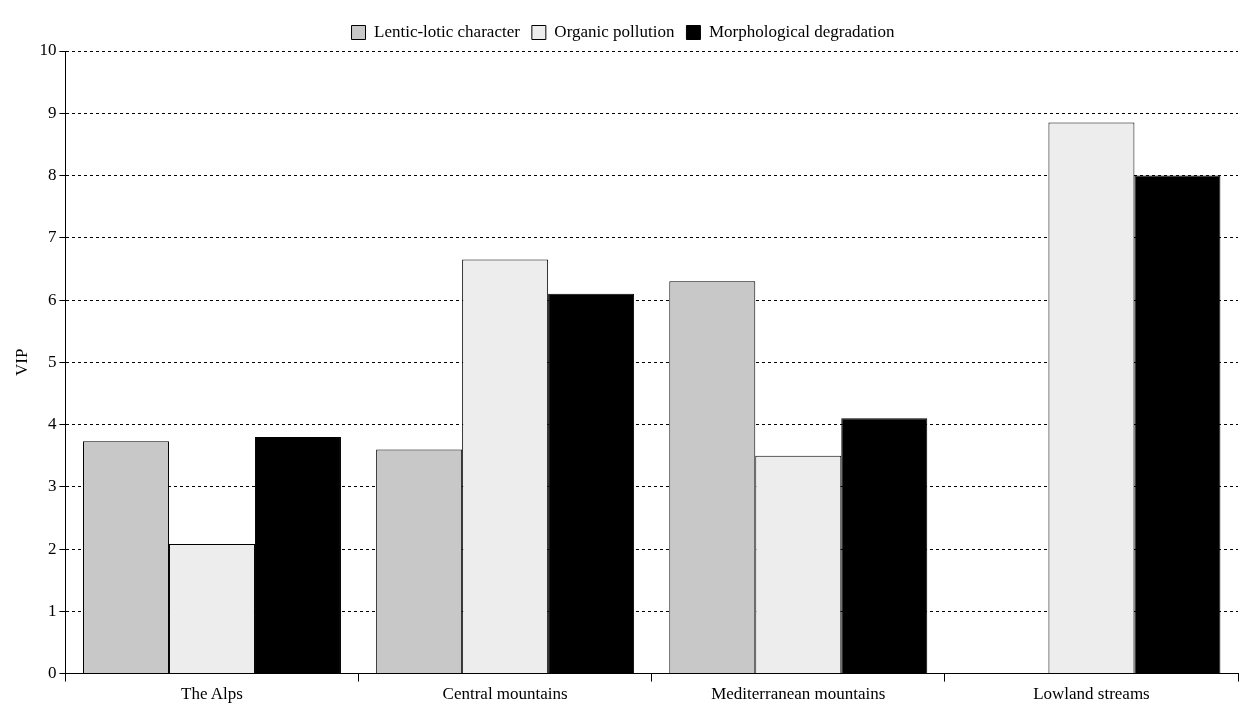 The width and height of the screenshot is (1256, 718). What do you see at coordinates (52, 486) in the screenshot?
I see `y-tick-label: 3` at bounding box center [52, 486].